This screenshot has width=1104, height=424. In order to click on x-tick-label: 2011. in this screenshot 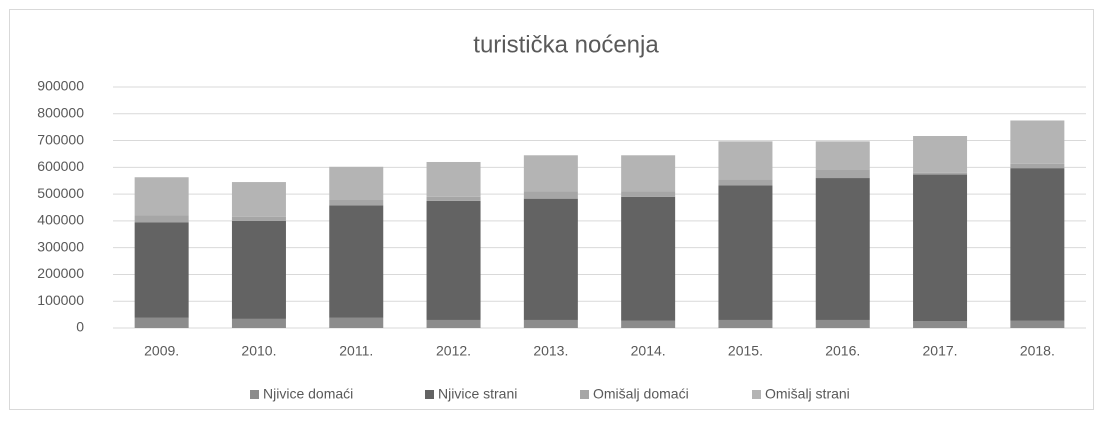, I will do `click(356, 351)`.